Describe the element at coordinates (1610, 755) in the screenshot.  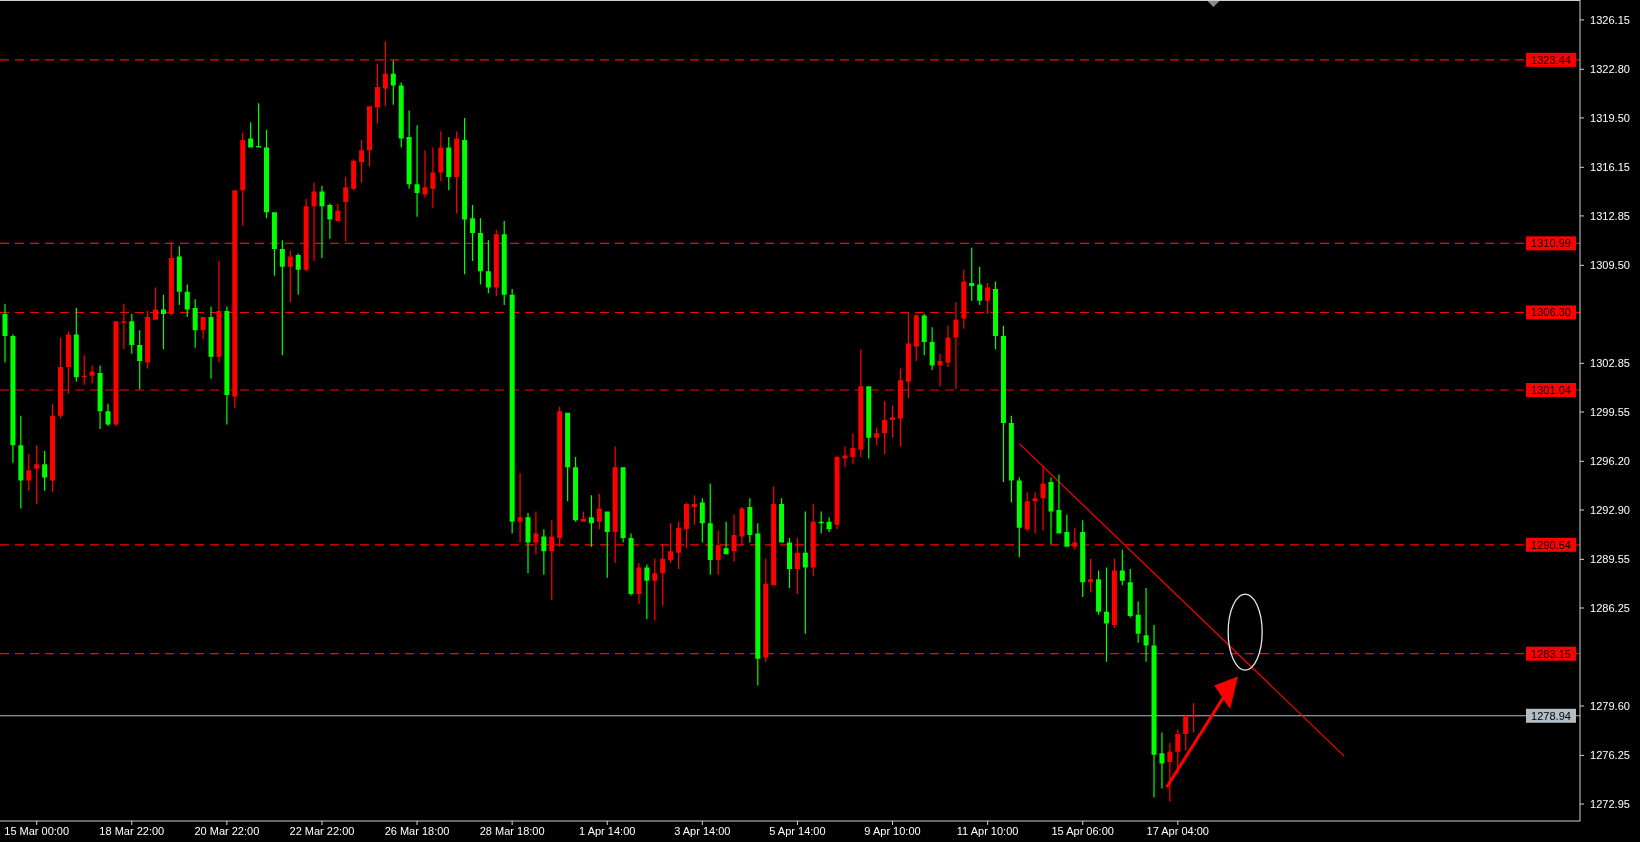
I see `y-tick-label: 1276.25` at that location.